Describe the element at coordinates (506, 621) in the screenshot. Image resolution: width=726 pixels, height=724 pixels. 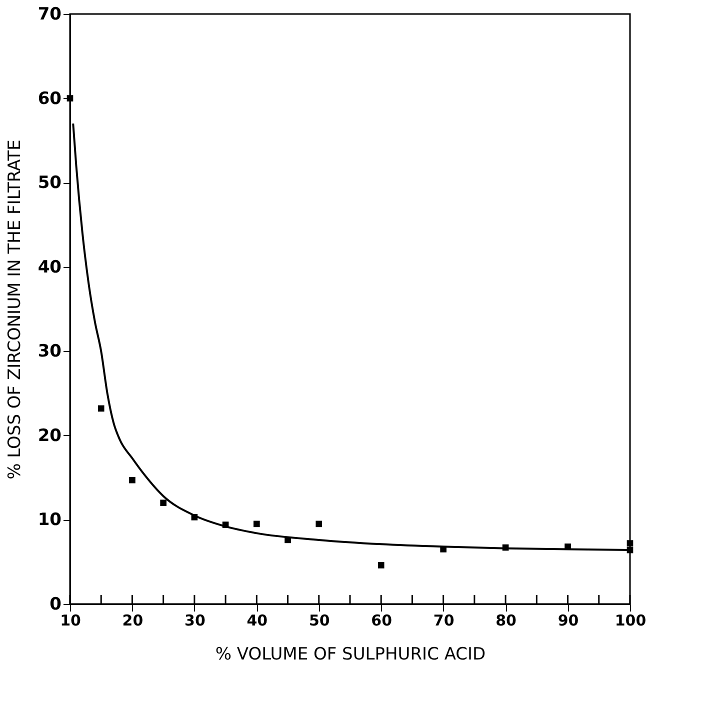
I see `x-tick-label: 80` at that location.